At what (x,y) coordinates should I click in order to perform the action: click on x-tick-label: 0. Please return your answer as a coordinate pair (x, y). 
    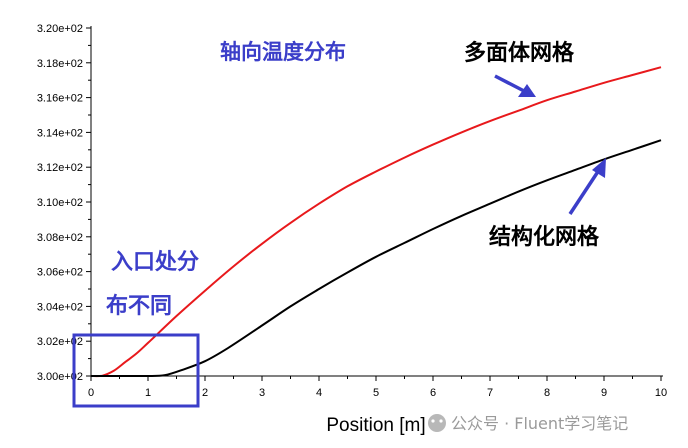
    Looking at the image, I should click on (91, 393).